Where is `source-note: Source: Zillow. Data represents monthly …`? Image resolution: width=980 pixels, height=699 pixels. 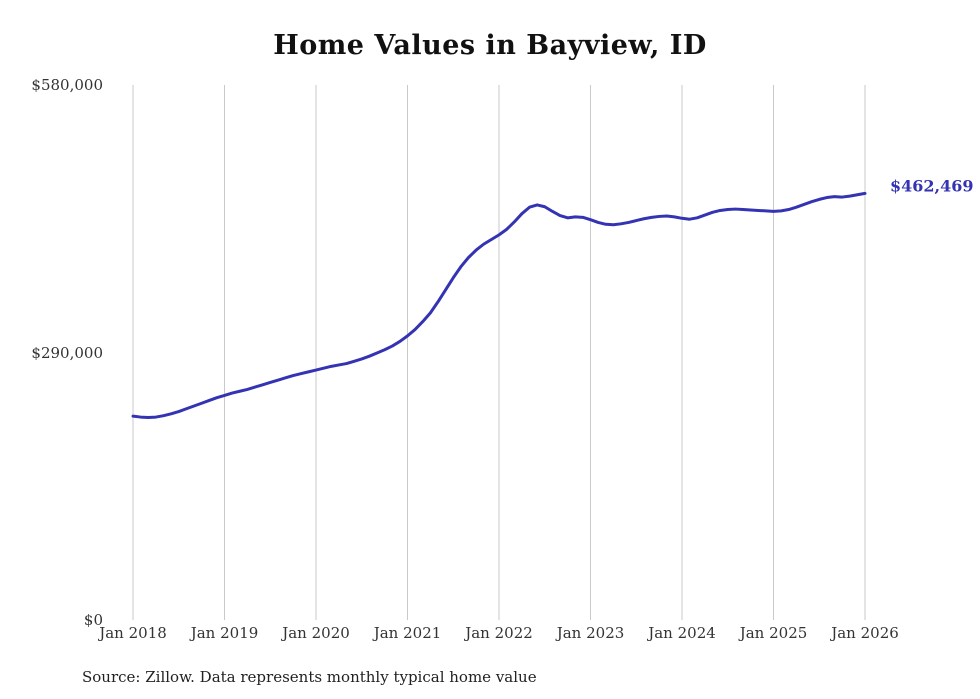 source-note: Source: Zillow. Data represents monthly … is located at coordinates (309, 677).